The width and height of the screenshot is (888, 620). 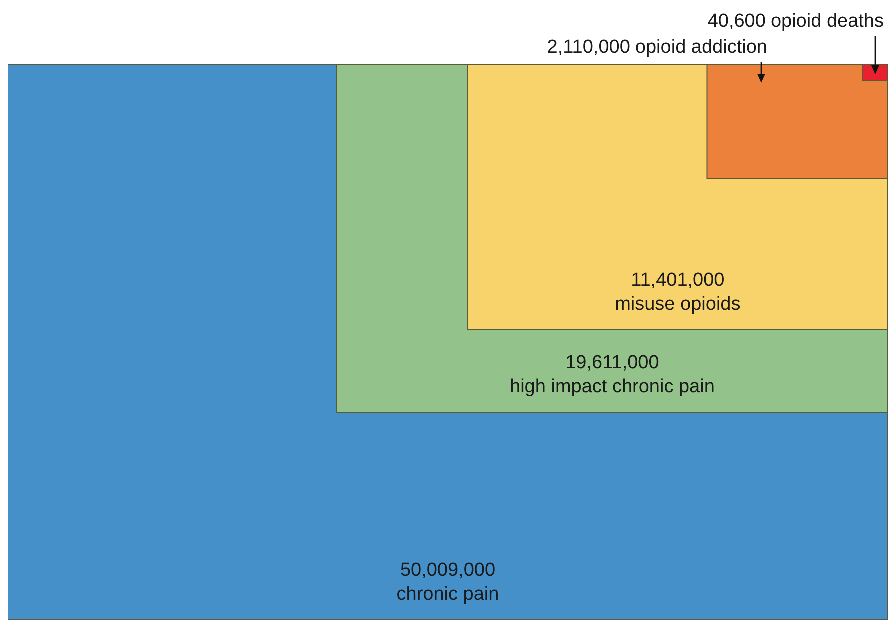 What do you see at coordinates (827, 22) in the screenshot?
I see `category-label: opioid deaths` at bounding box center [827, 22].